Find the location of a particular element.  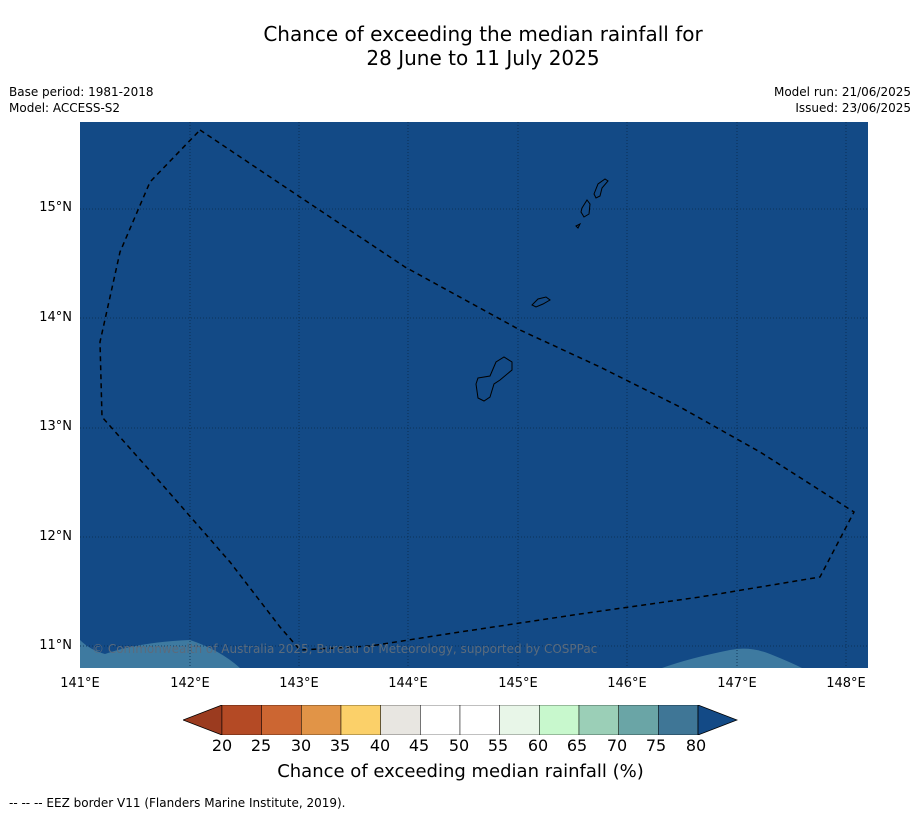

cbar-tick-55: 55 is located at coordinates (498, 745).